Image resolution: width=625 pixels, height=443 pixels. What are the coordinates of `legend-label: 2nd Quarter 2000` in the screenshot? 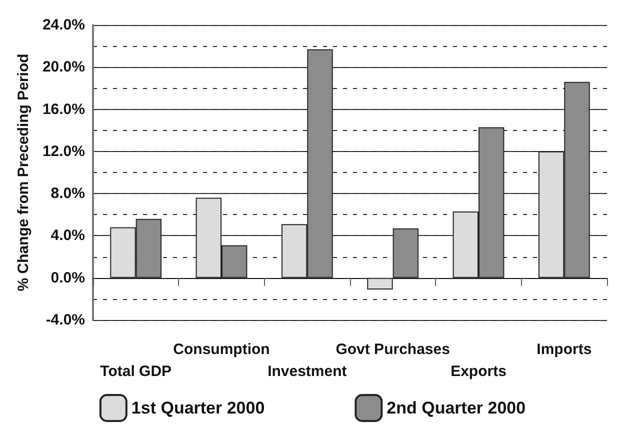 It's located at (456, 408).